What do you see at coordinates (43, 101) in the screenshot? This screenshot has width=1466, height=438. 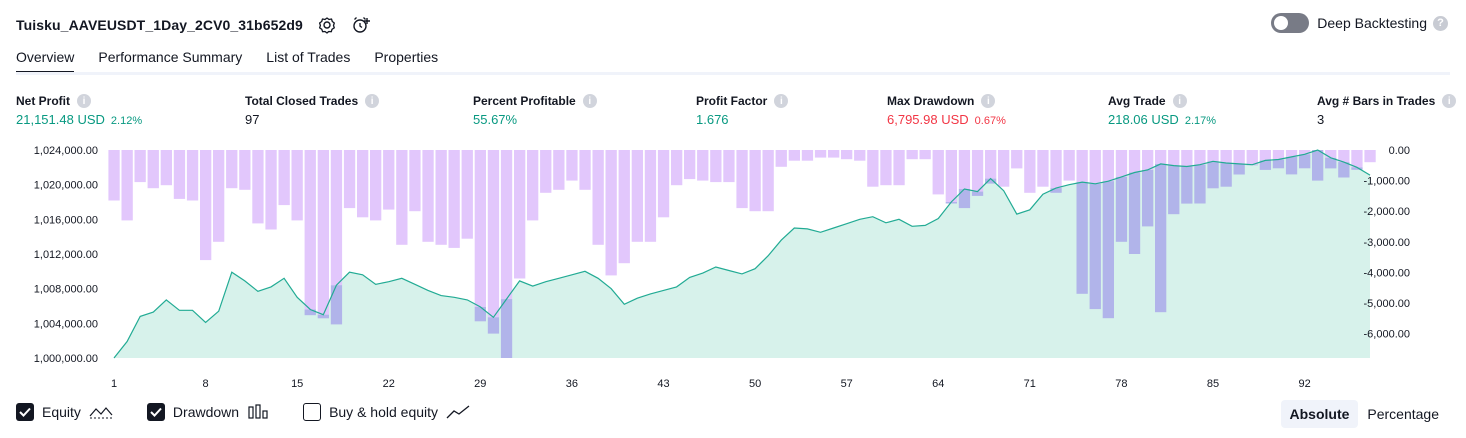 I see `metric-label: Net Profit` at bounding box center [43, 101].